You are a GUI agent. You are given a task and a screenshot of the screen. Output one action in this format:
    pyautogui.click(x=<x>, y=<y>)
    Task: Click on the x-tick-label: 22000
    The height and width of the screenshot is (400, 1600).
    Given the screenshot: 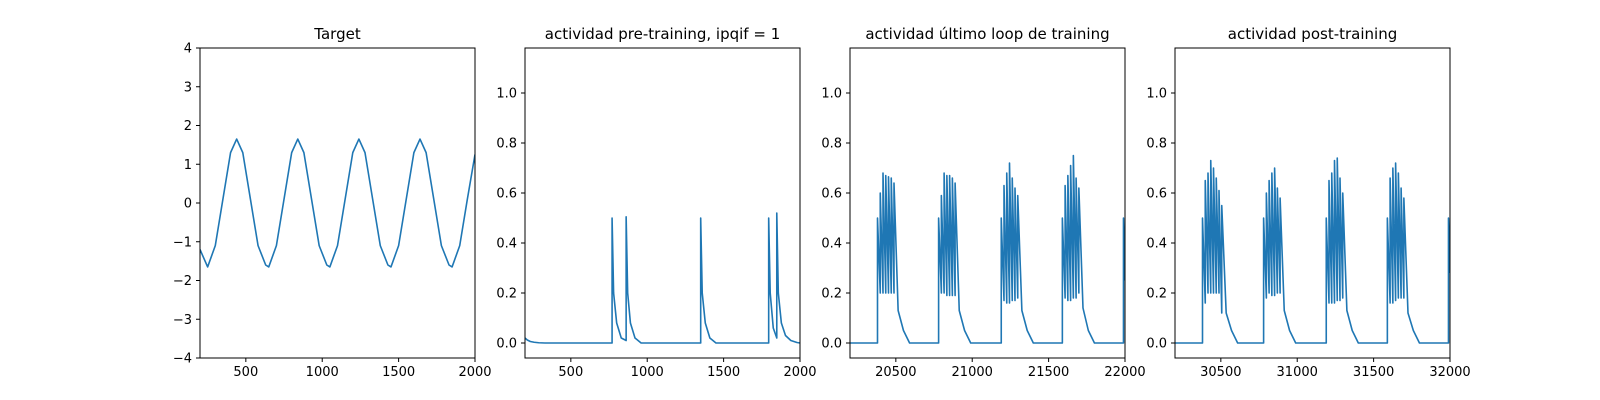 What is the action you would take?
    pyautogui.click(x=1124, y=372)
    